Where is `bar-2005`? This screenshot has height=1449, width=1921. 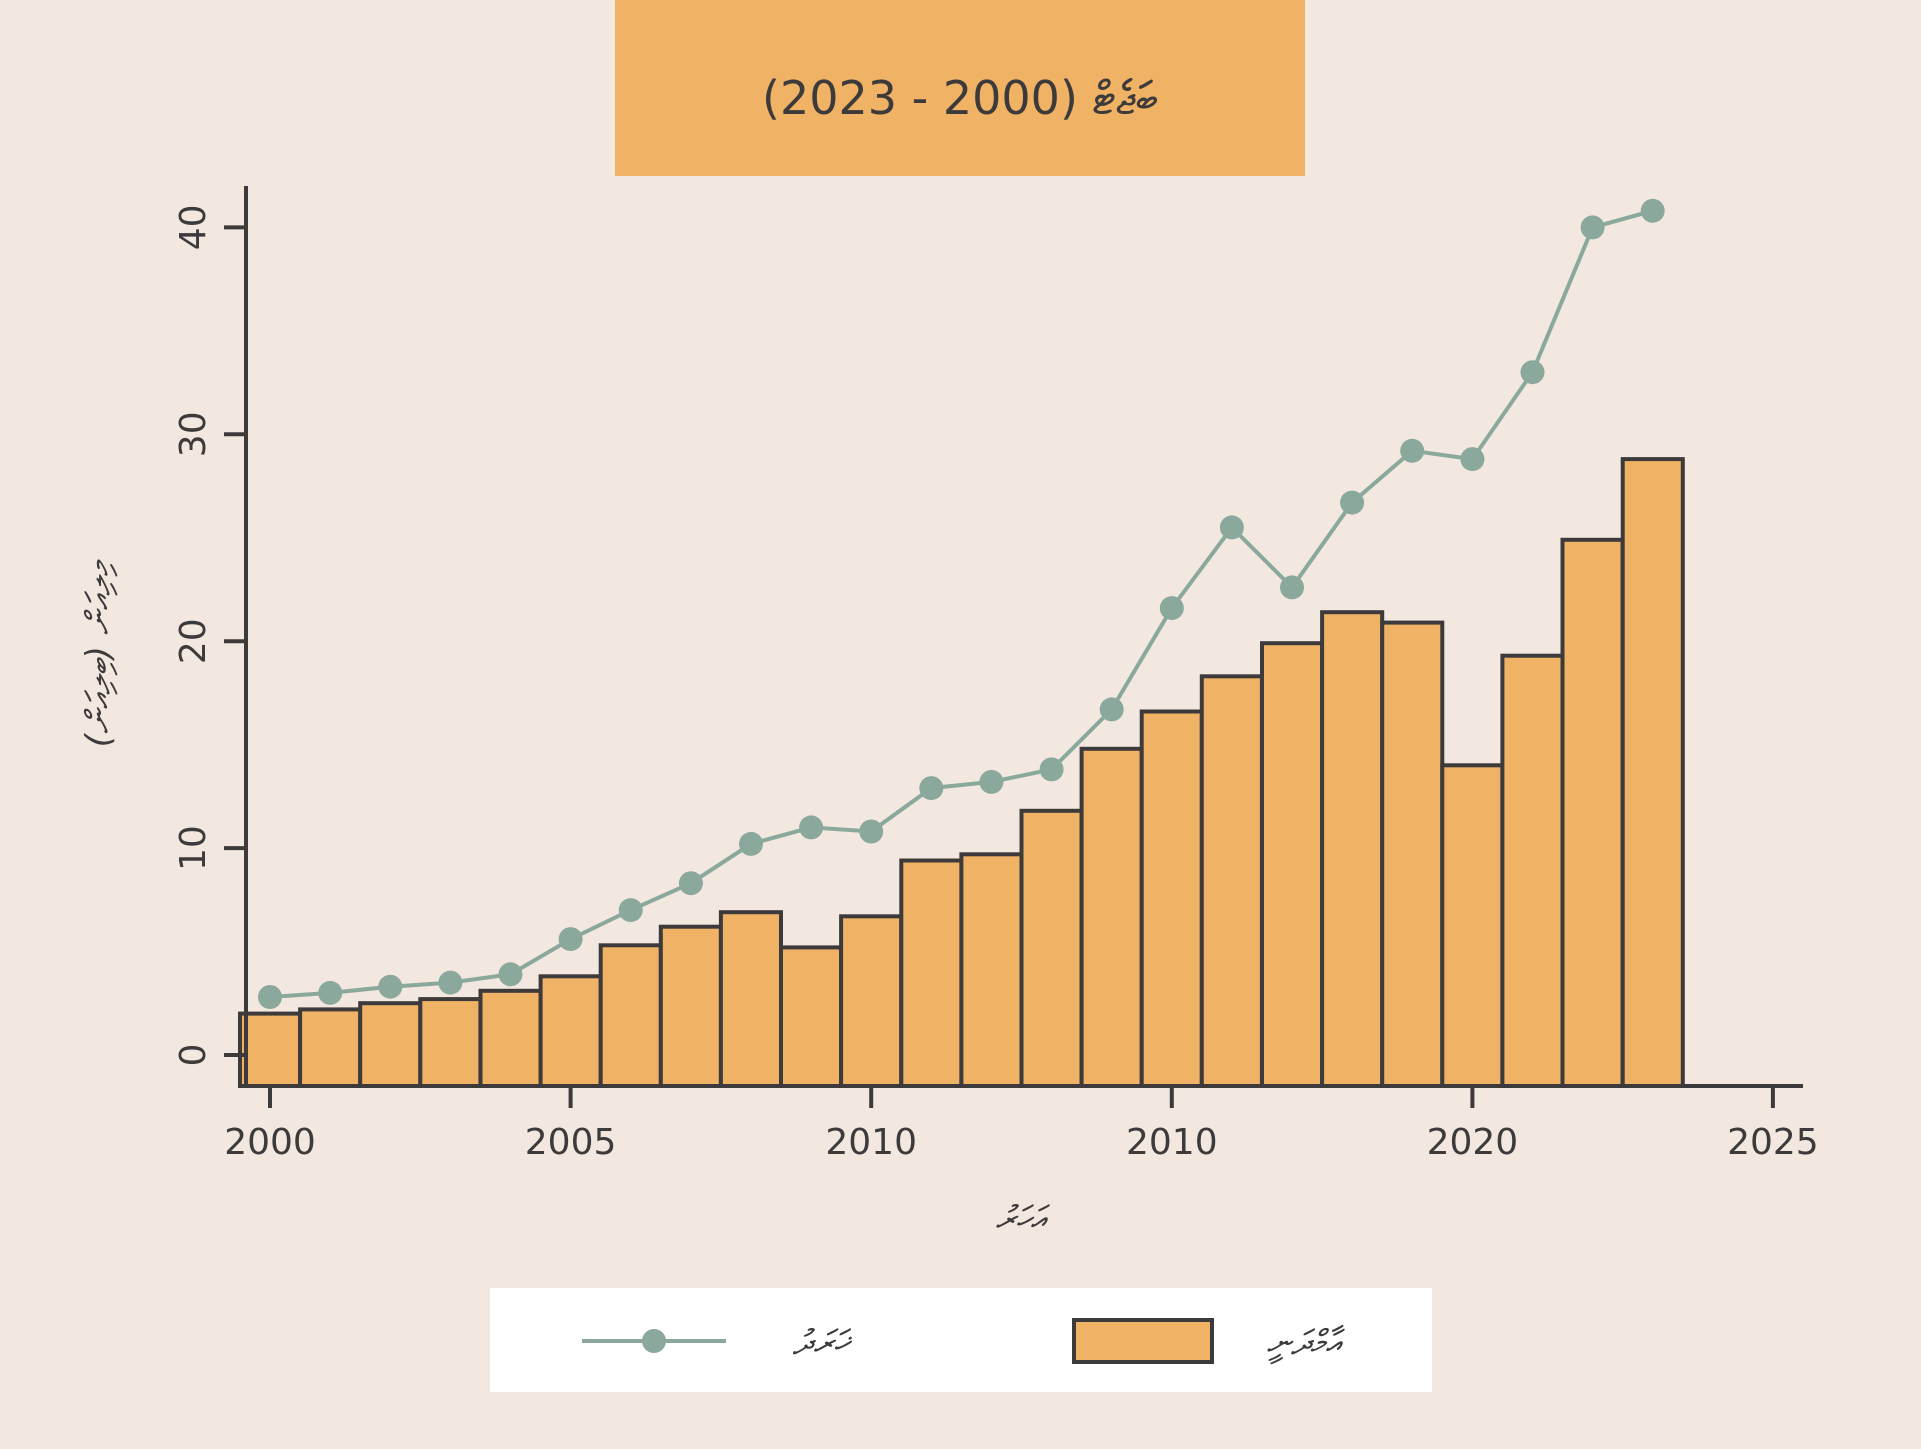 bar-2005 is located at coordinates (570, 1031).